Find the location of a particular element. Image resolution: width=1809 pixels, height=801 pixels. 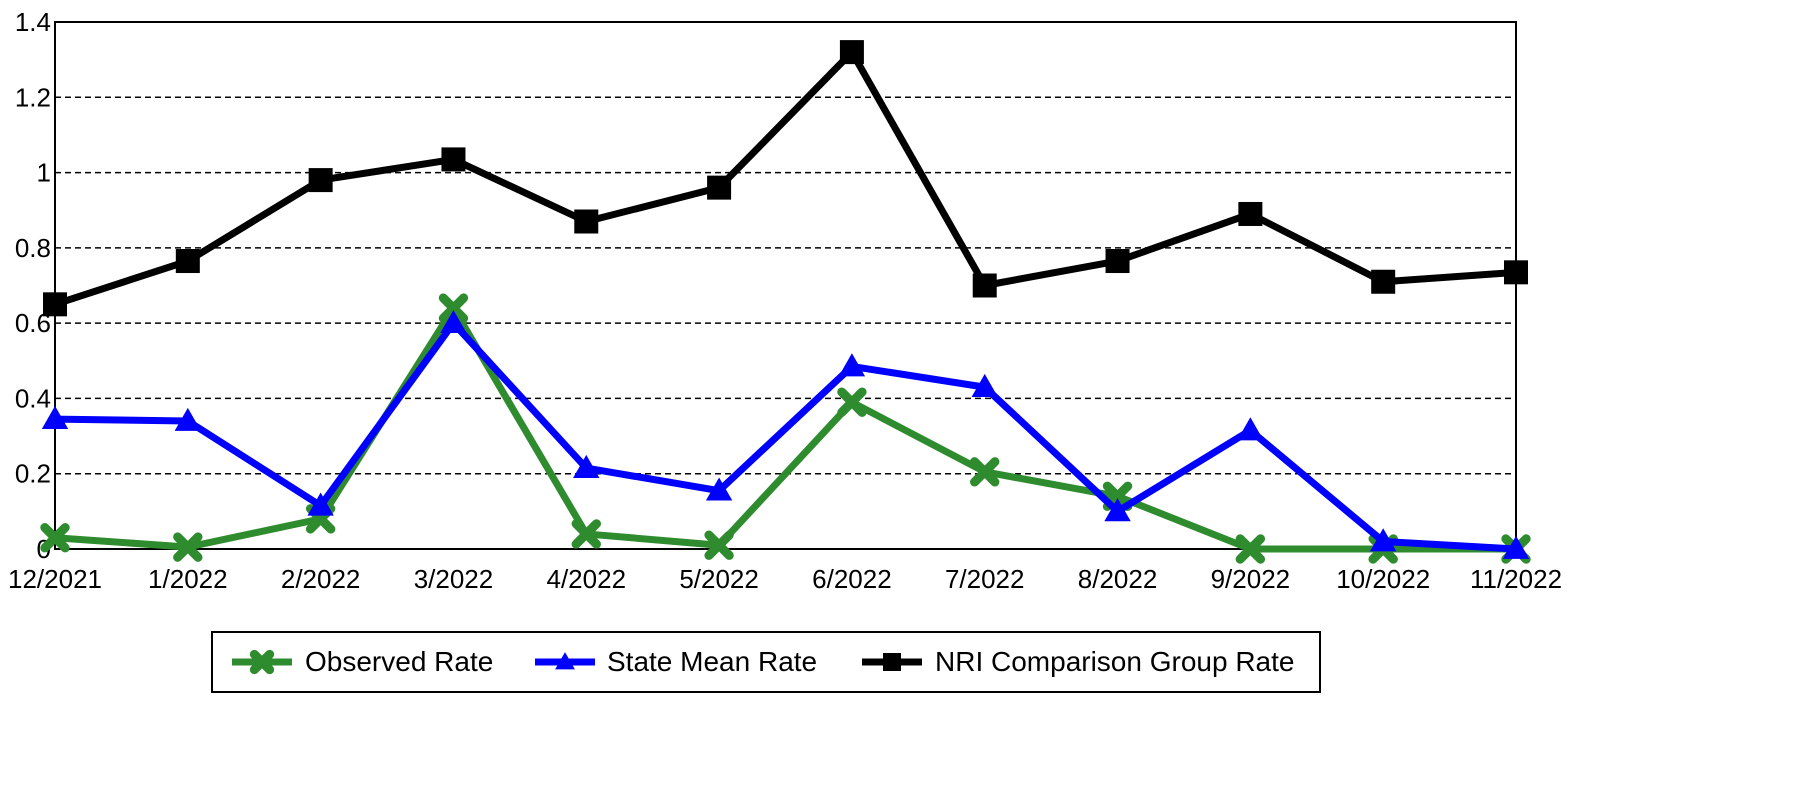

y-tick-label: 0.8 is located at coordinates (33, 248).